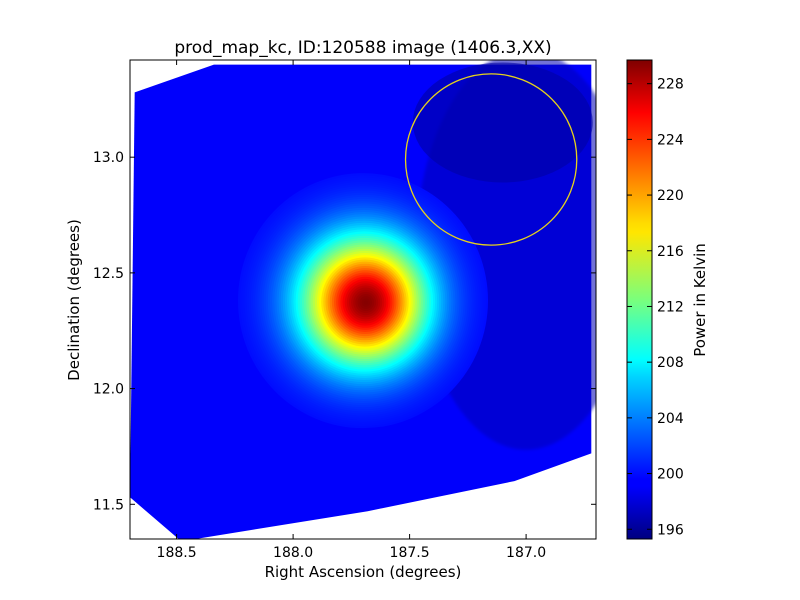  Describe the element at coordinates (670, 85) in the screenshot. I see `colorbar-tick-label: 228` at that location.